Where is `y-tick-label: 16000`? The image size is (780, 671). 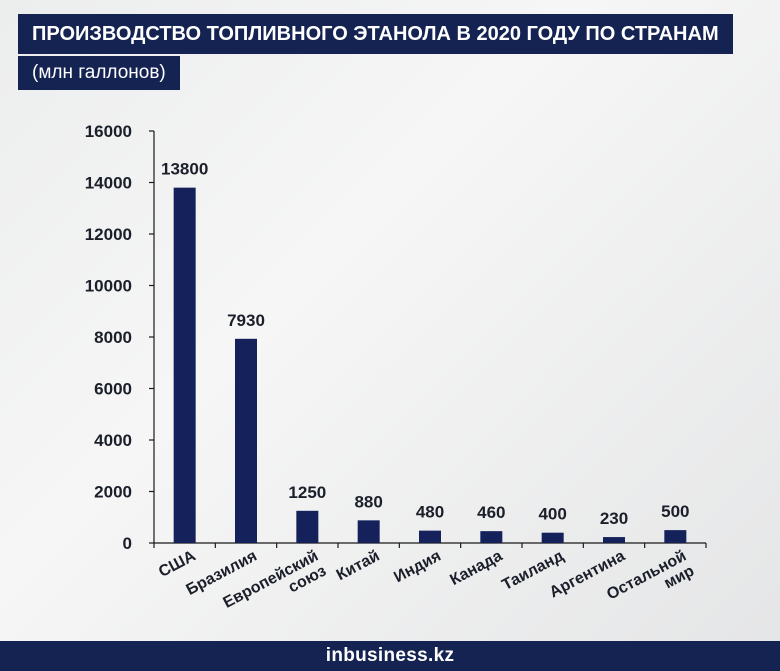 y-tick-label: 16000 is located at coordinates (108, 131).